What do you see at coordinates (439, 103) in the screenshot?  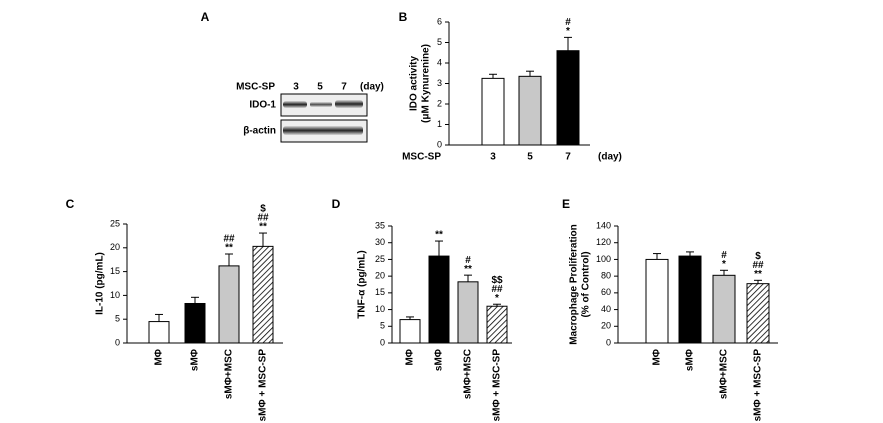 I see `y-tick-label: 2` at bounding box center [439, 103].